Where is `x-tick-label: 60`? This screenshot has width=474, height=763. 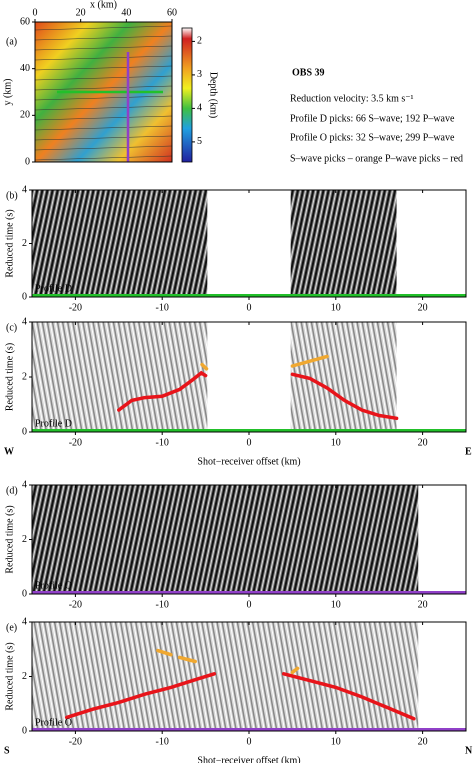
x-tick-label: 60 is located at coordinates (172, 12).